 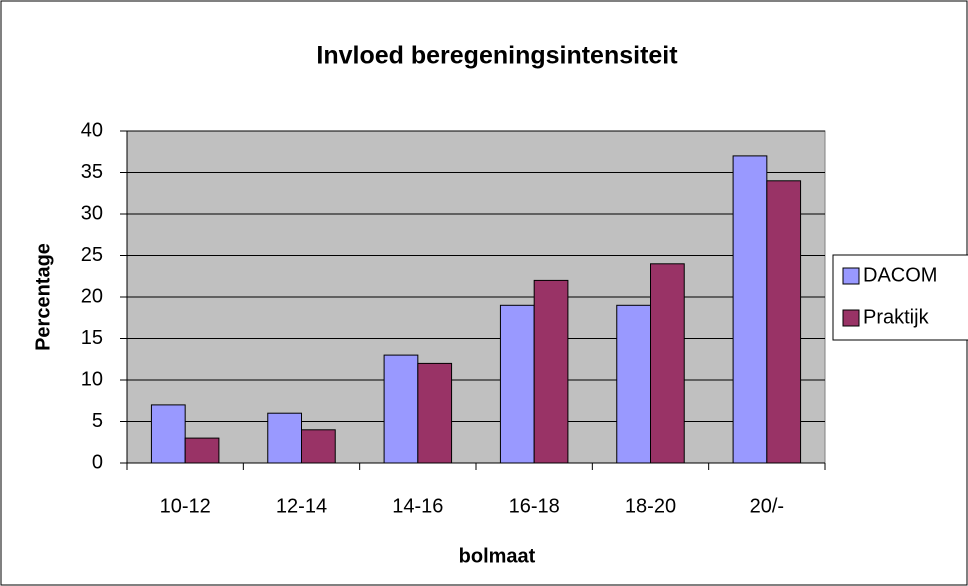 What do you see at coordinates (97, 421) in the screenshot?
I see `y-tick-label: 5` at bounding box center [97, 421].